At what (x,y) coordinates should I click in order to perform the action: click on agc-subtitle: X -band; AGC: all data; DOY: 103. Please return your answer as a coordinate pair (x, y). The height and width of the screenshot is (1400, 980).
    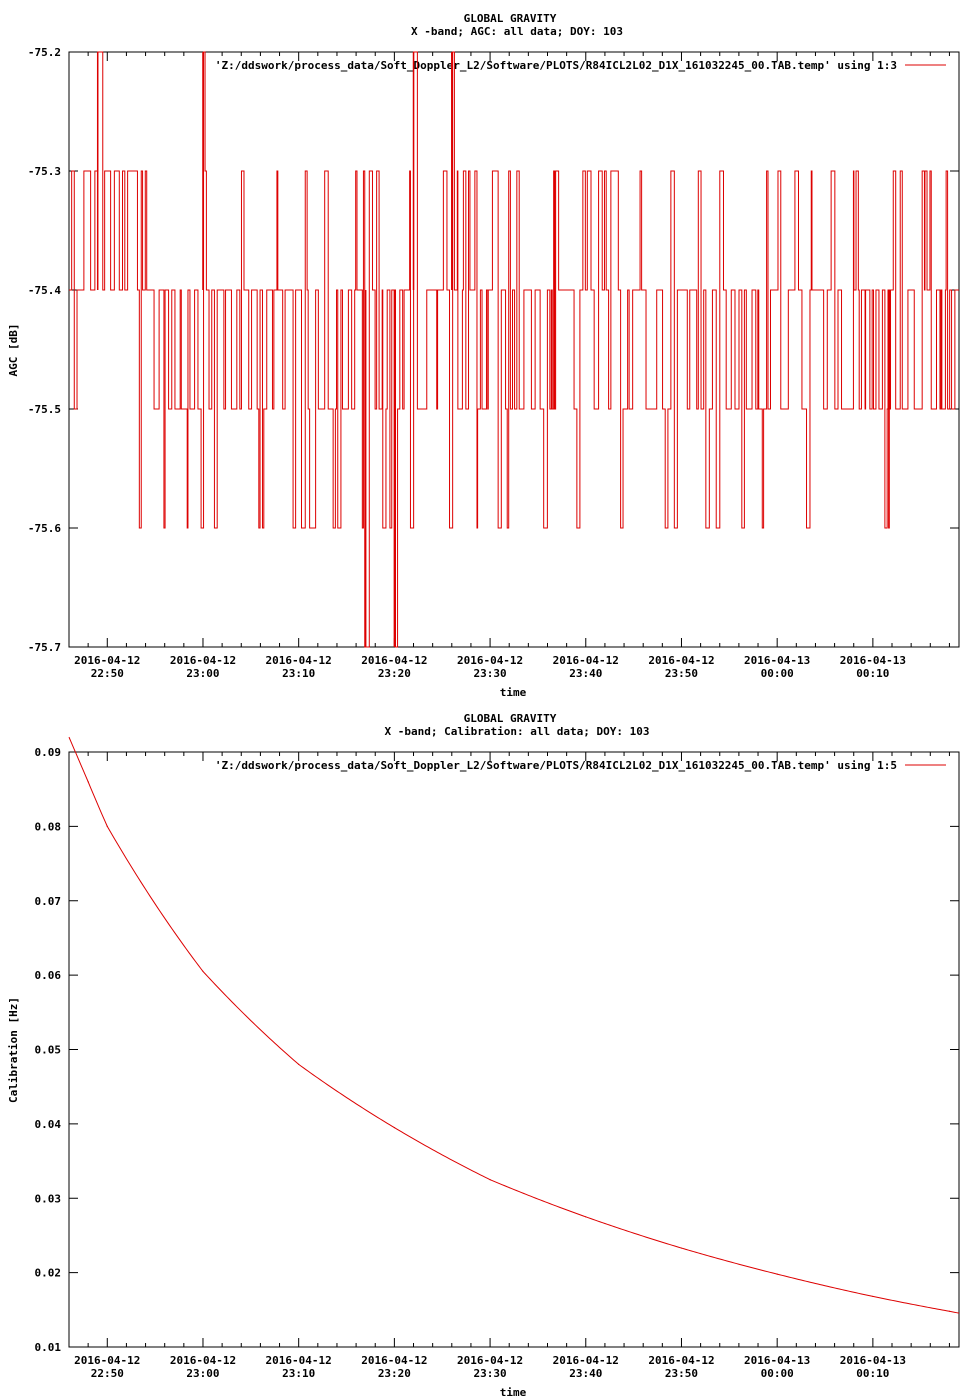
    Looking at the image, I should click on (517, 31).